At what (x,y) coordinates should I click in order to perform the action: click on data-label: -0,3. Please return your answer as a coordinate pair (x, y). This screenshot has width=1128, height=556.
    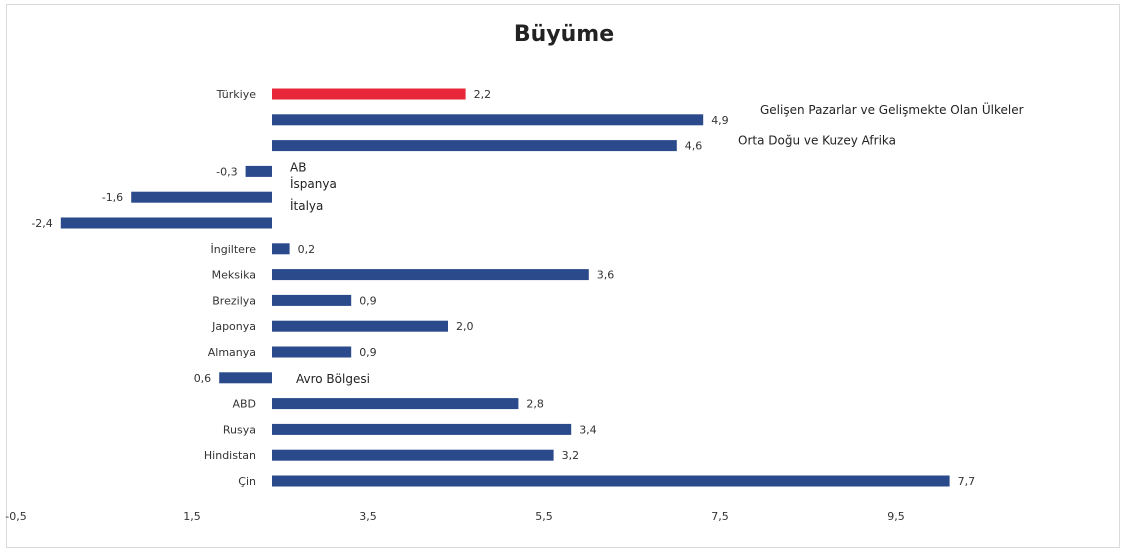
    Looking at the image, I should click on (226, 171).